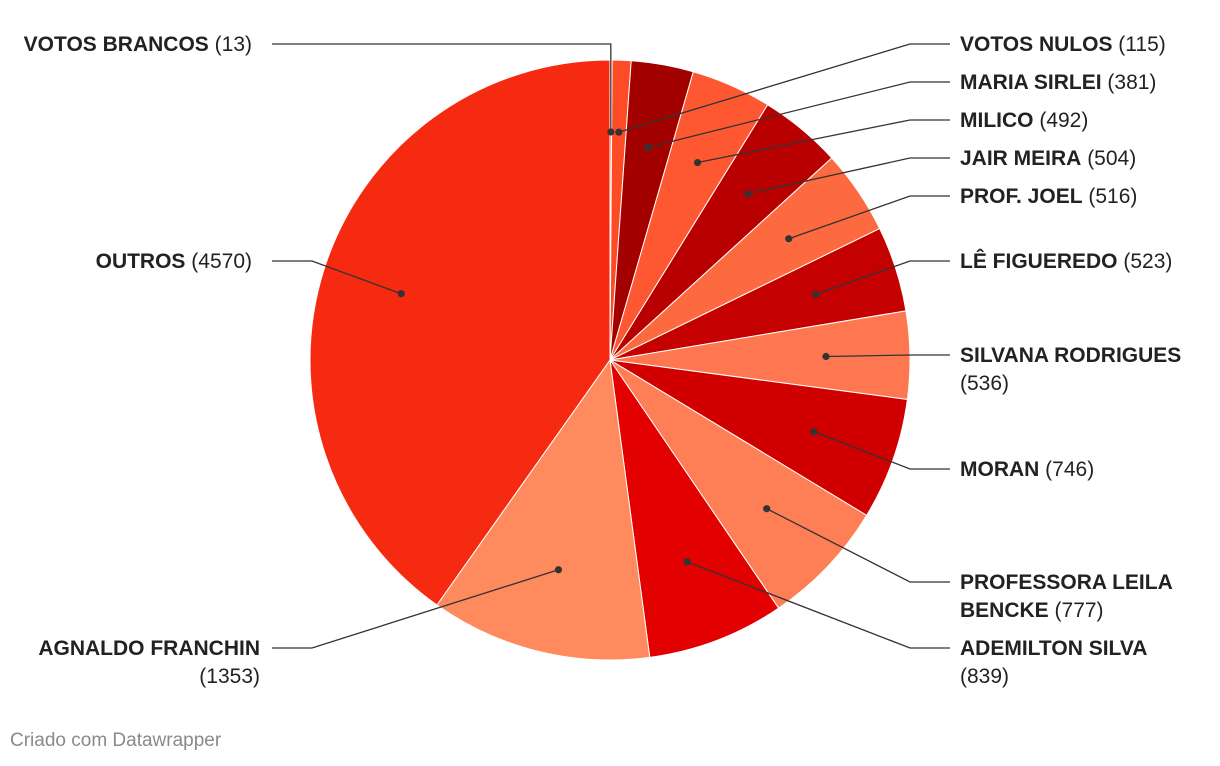 This screenshot has height=766, width=1220. I want to click on label-professora-leila-bencke-line2: BENCKE (777), so click(1032, 610).